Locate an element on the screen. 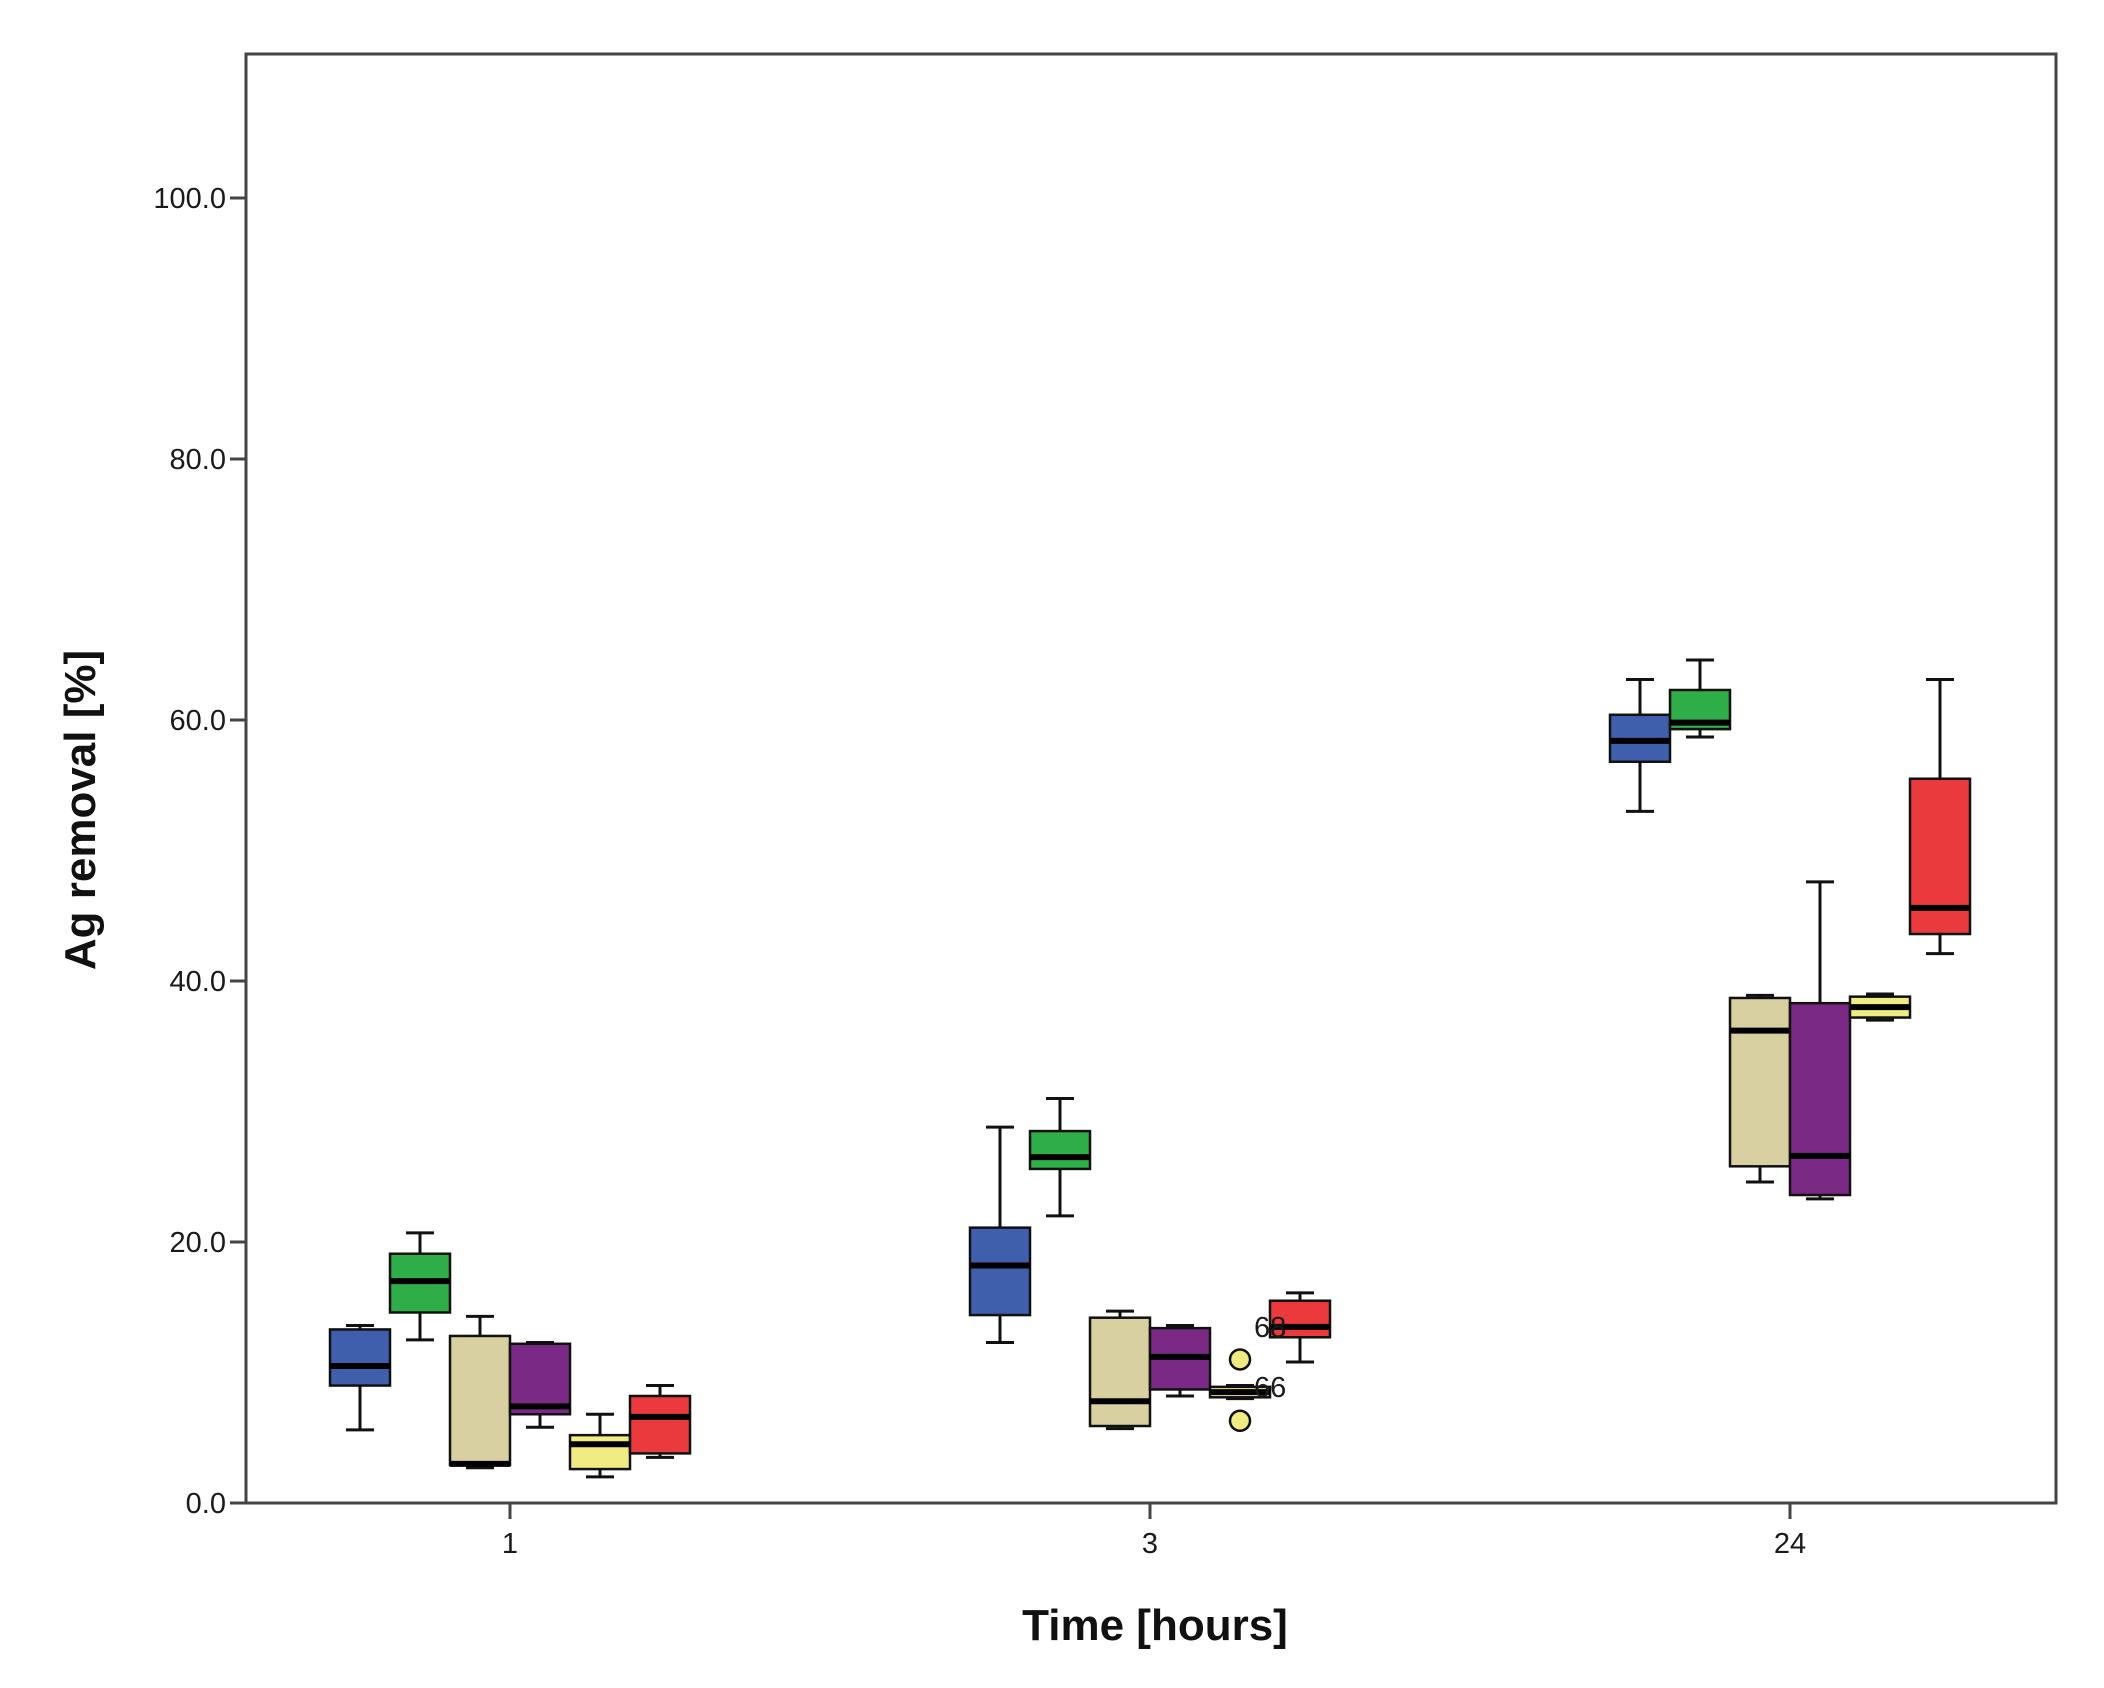  y-tick-label: 20.0 is located at coordinates (198, 1243).